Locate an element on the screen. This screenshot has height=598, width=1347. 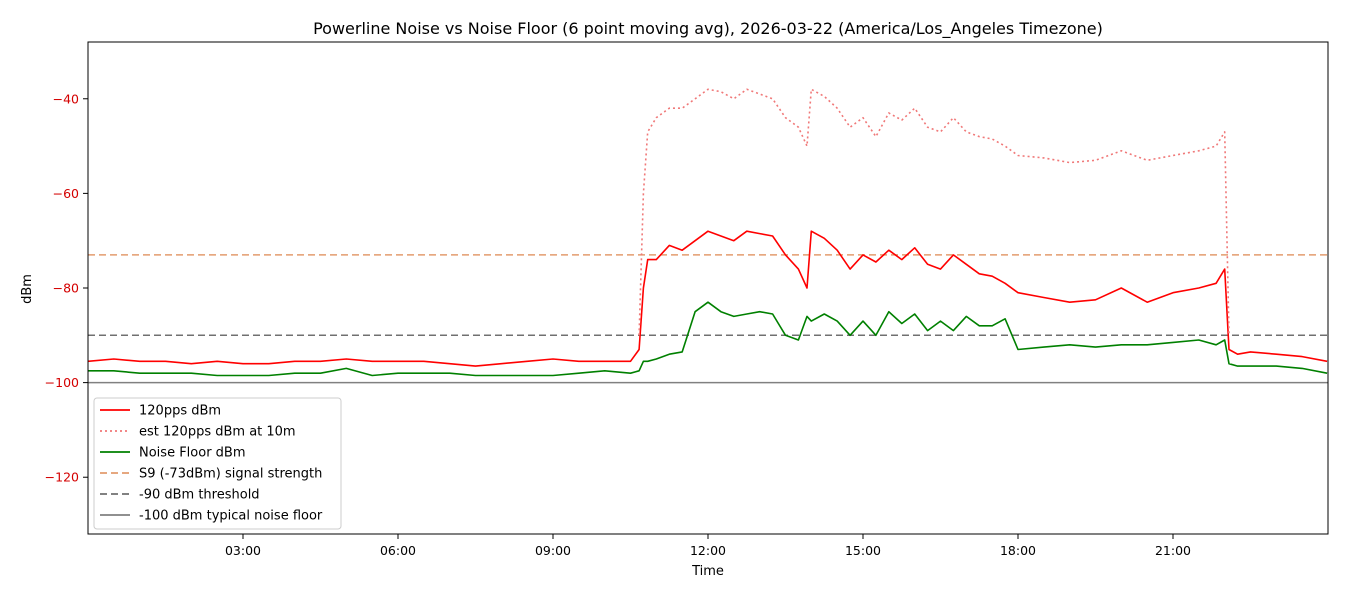
y-tick-label: −60 is located at coordinates (66, 193).